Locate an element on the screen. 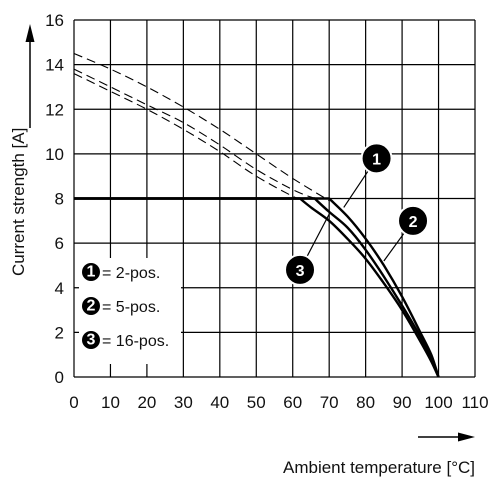  callout-marker-label: 1 is located at coordinates (376, 159).